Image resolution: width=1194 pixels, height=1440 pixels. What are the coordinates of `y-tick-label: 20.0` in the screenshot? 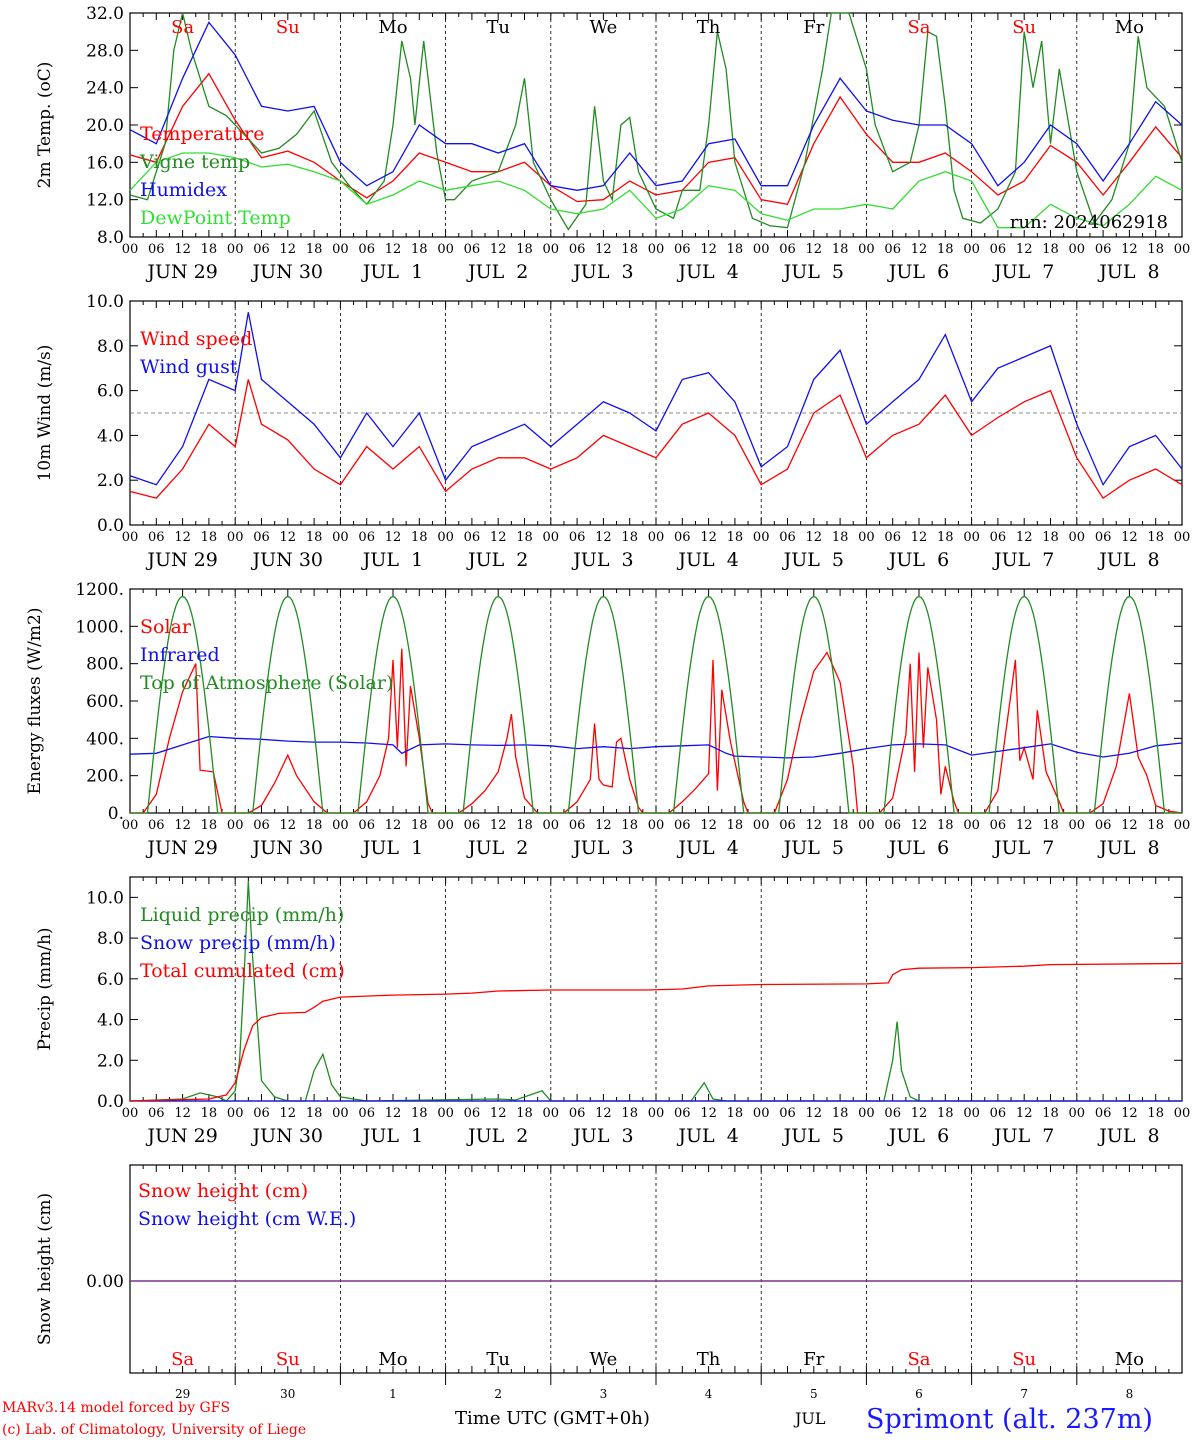 It's located at (105, 126).